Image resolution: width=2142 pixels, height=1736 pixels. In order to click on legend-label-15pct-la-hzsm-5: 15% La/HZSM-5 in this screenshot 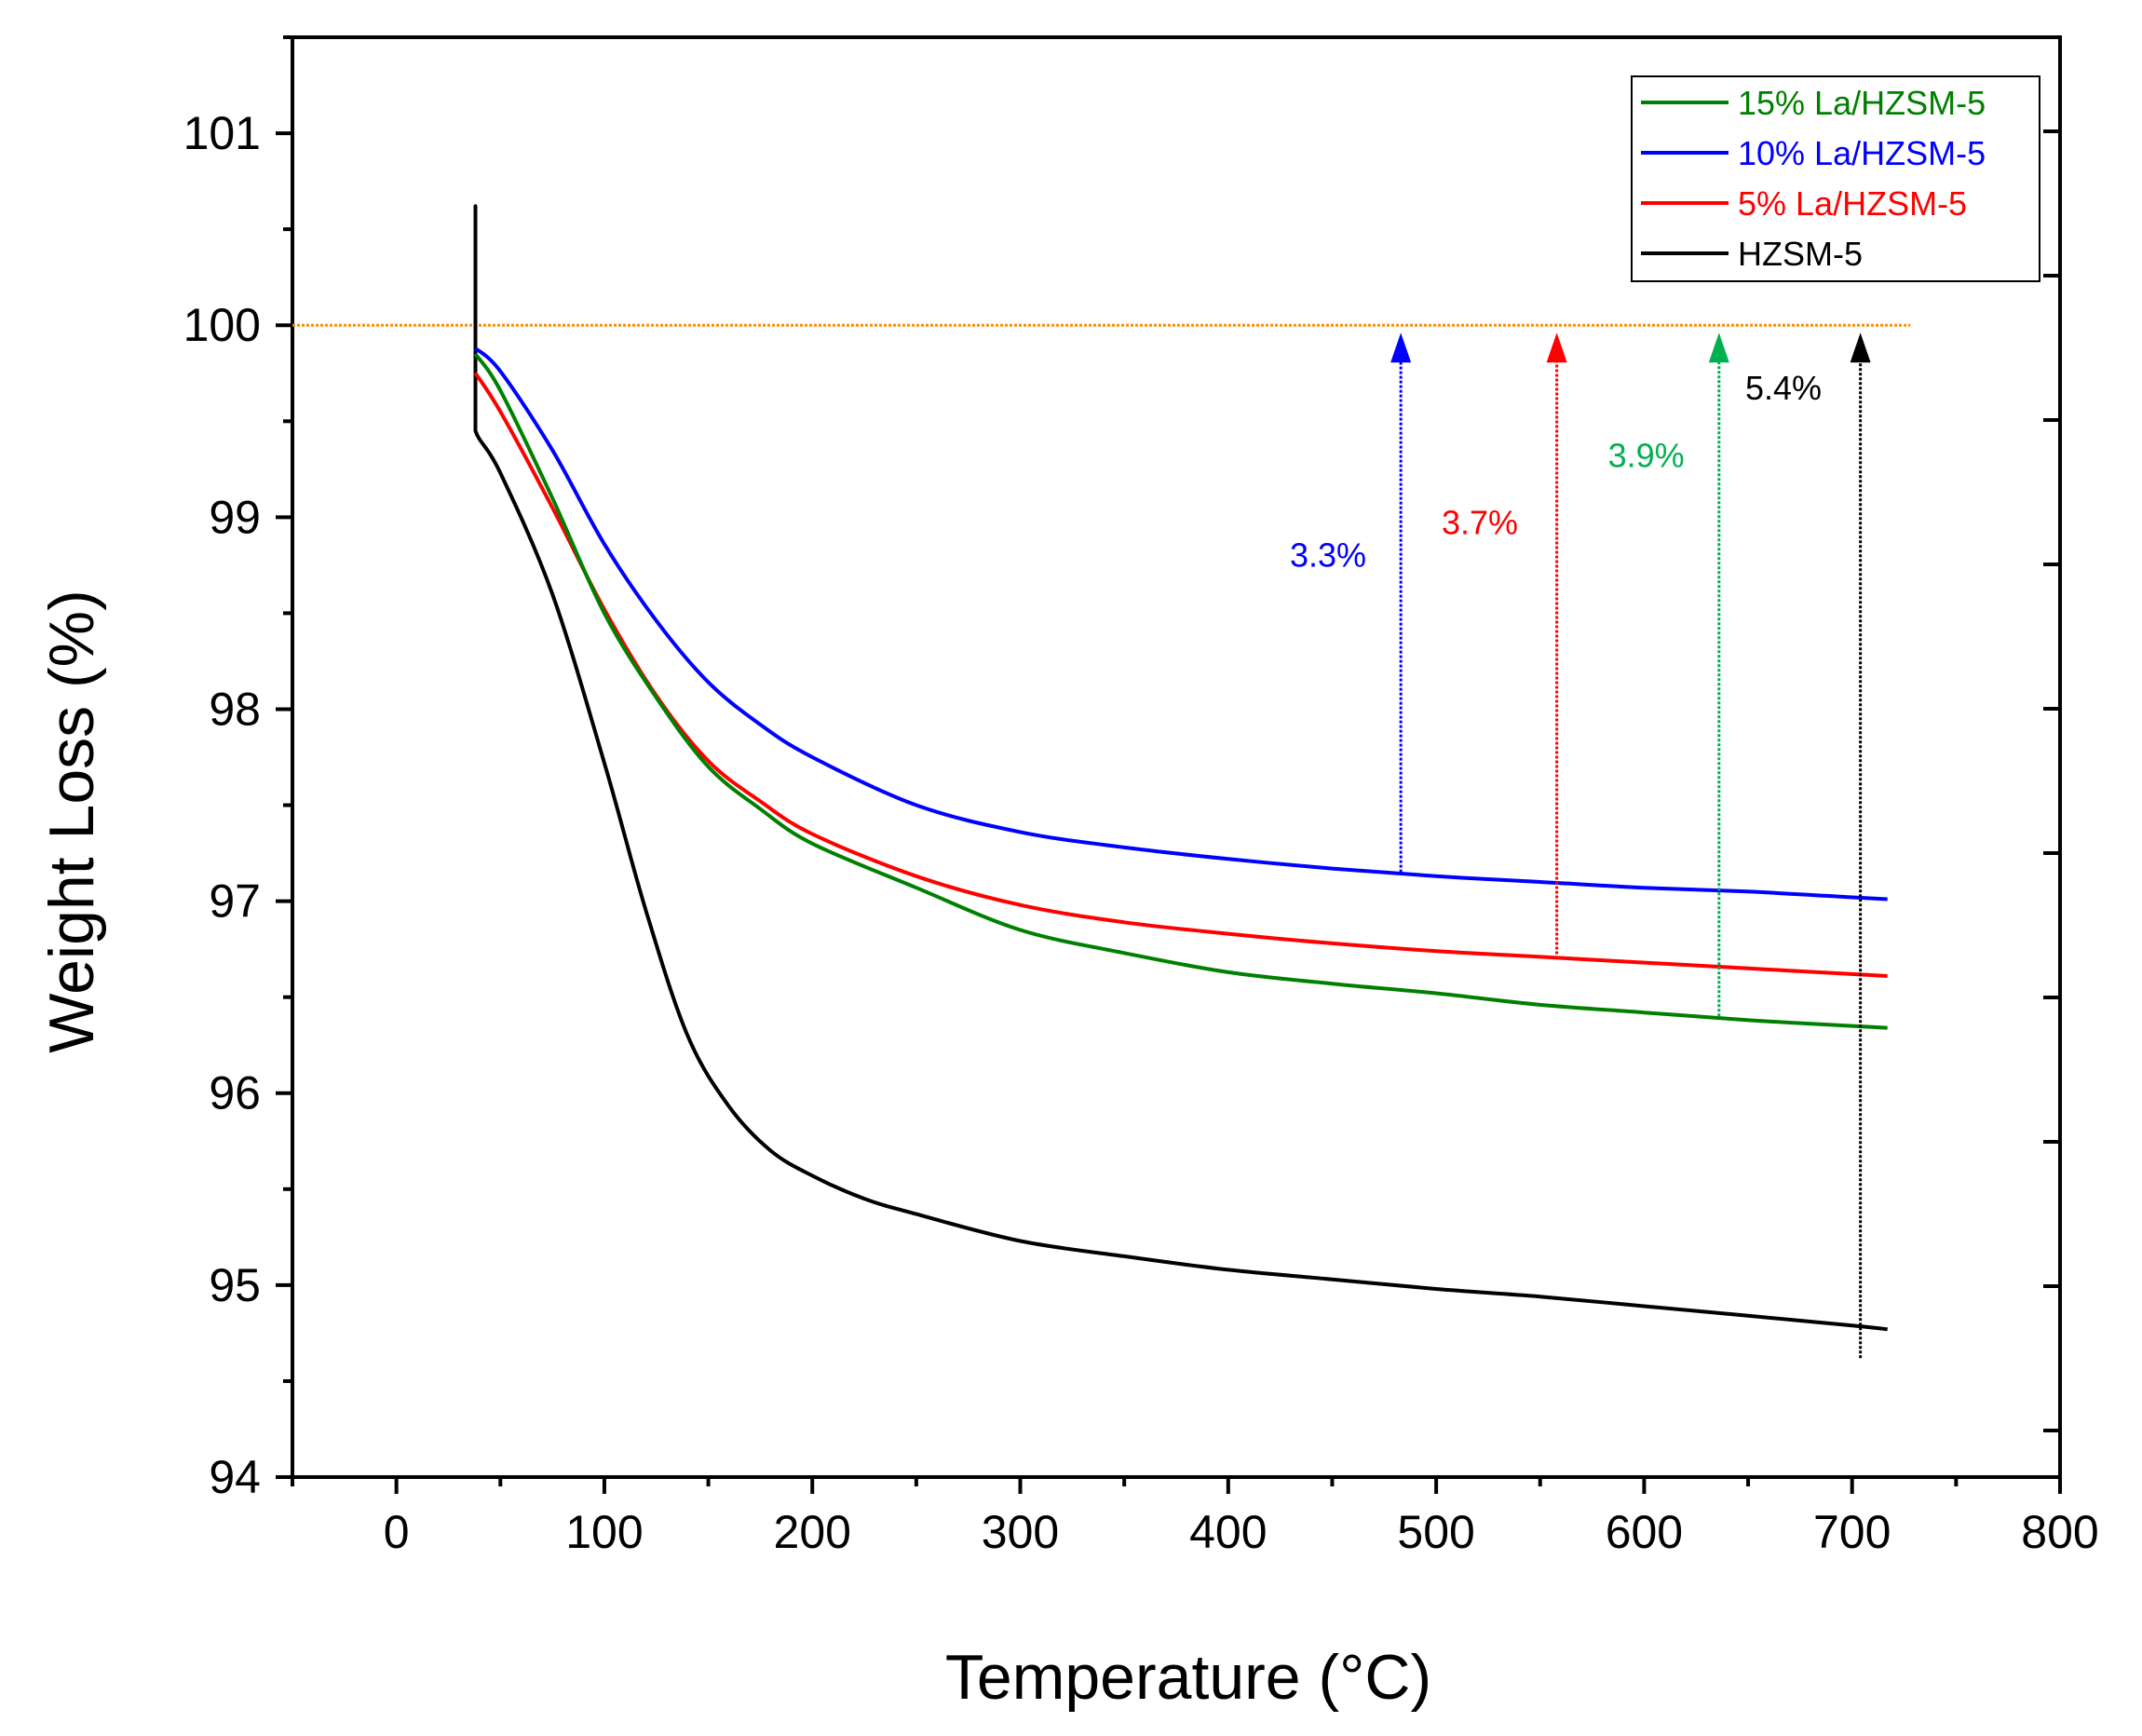, I will do `click(1862, 103)`.